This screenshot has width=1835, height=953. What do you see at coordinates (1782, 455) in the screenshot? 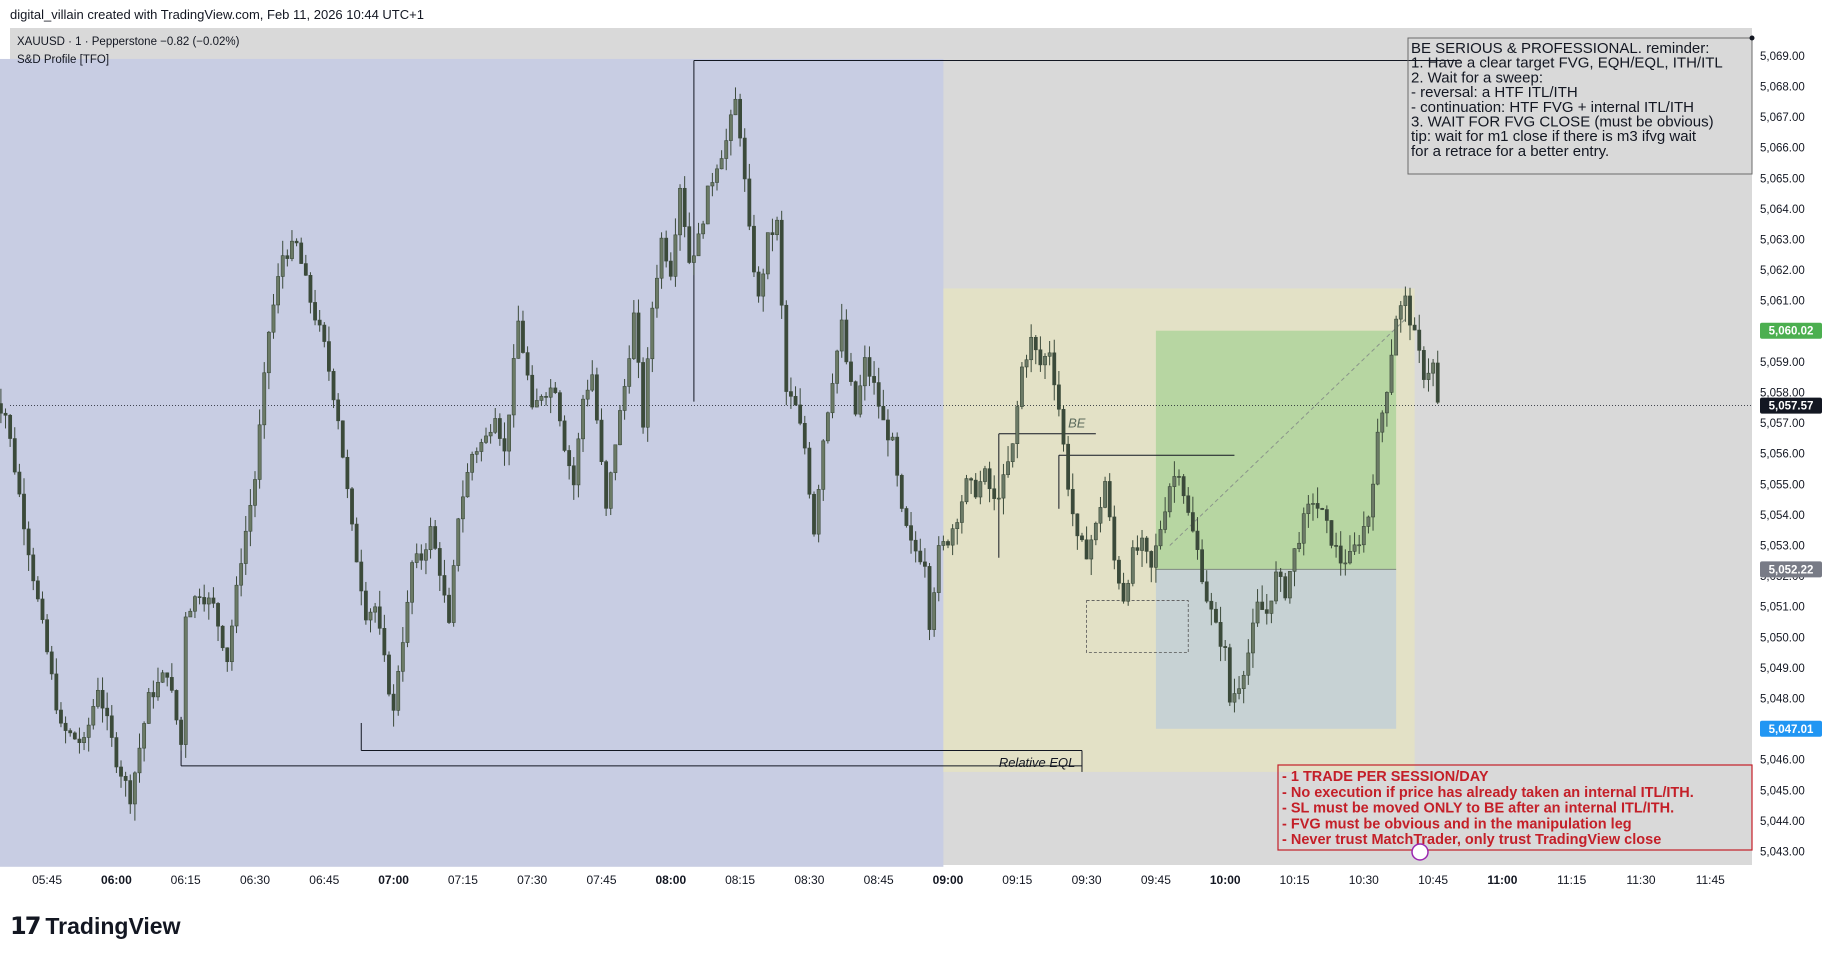
I see `y-tick-label: 5,056.00` at bounding box center [1782, 455].